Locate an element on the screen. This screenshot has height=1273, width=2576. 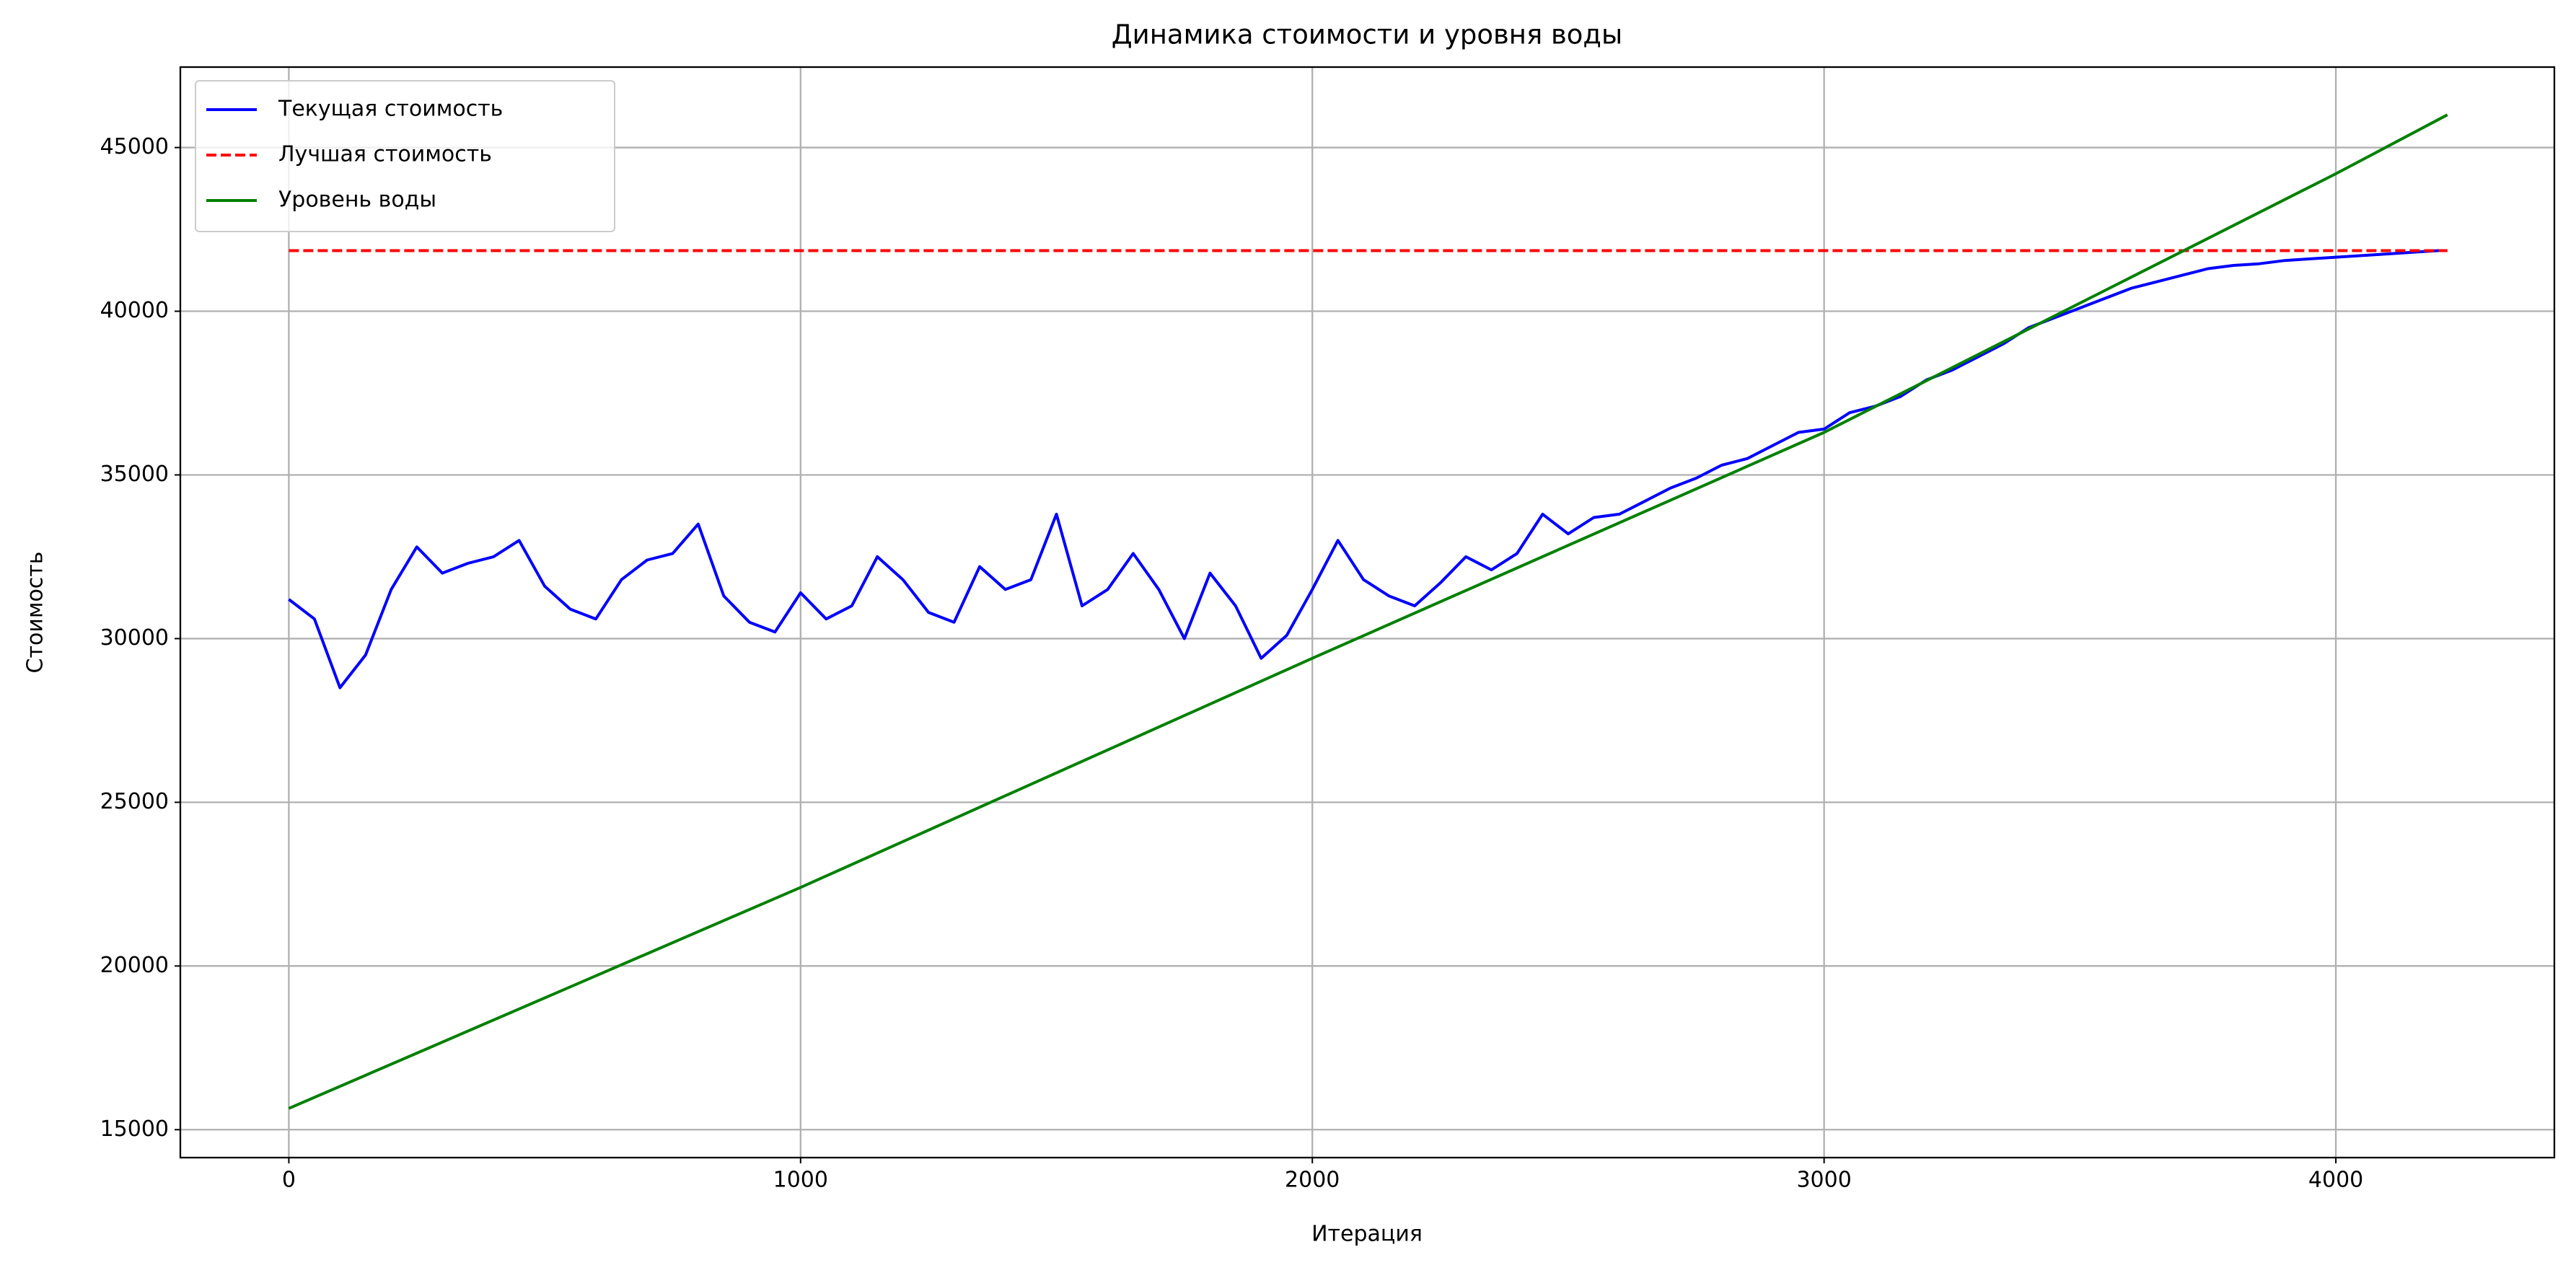
x-tick-label: 3000 is located at coordinates (1823, 1180).